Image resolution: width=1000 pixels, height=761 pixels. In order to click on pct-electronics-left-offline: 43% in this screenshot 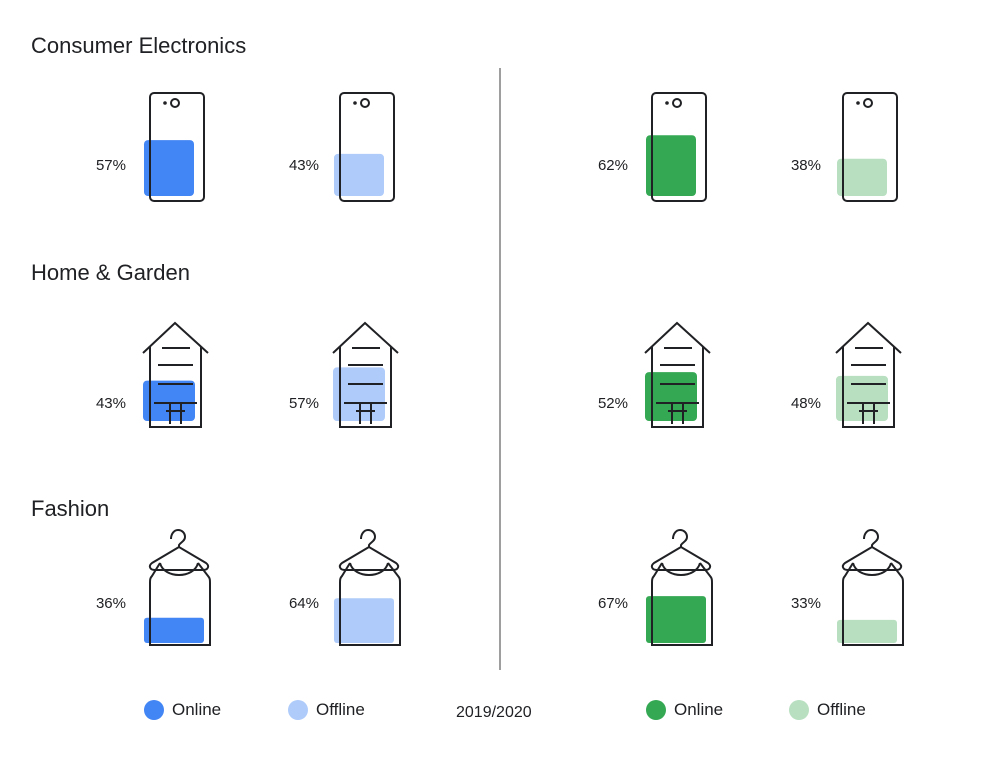, I will do `click(303, 165)`.